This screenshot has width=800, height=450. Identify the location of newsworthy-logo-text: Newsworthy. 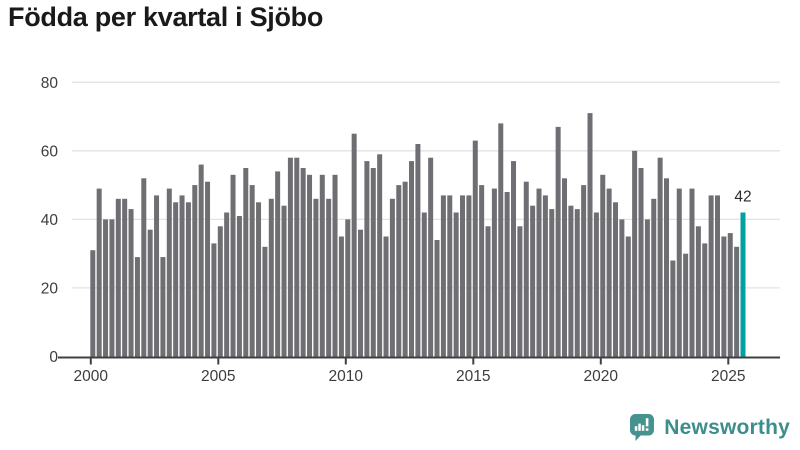
(727, 427).